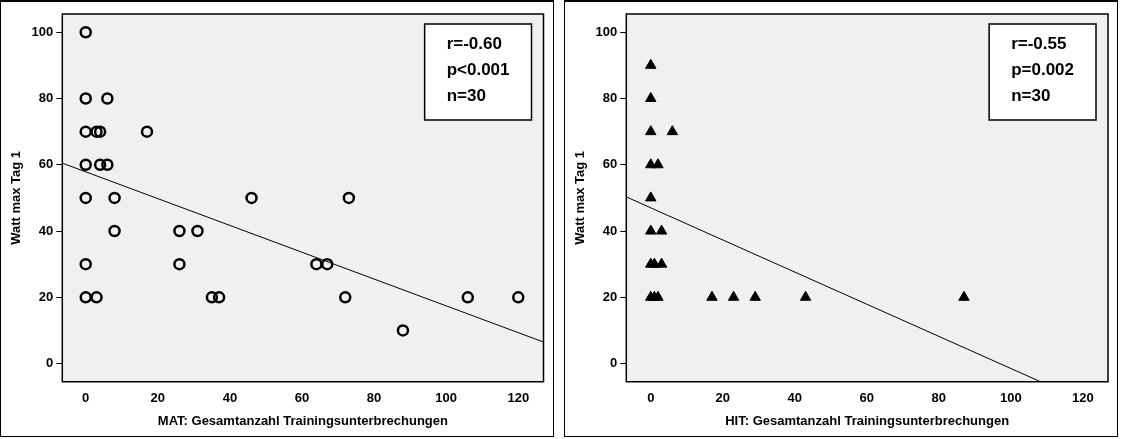  What do you see at coordinates (1043, 70) in the screenshot?
I see `annotation: p=0.002` at bounding box center [1043, 70].